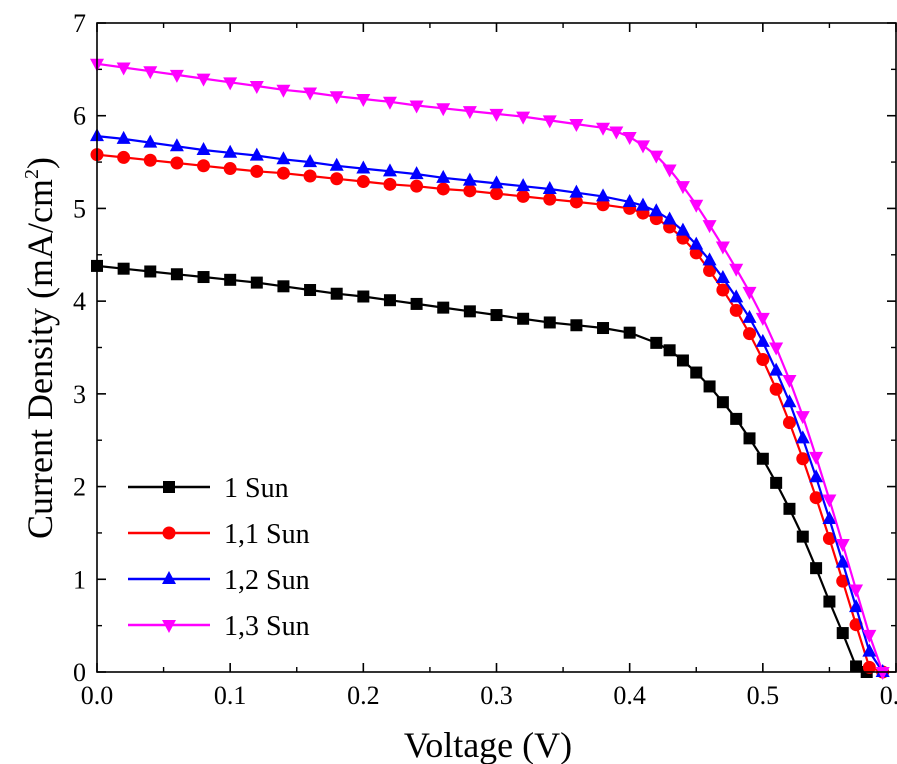 This screenshot has height=764, width=897. Describe the element at coordinates (488, 744) in the screenshot. I see `x-axis-title: Voltage (V)` at that location.